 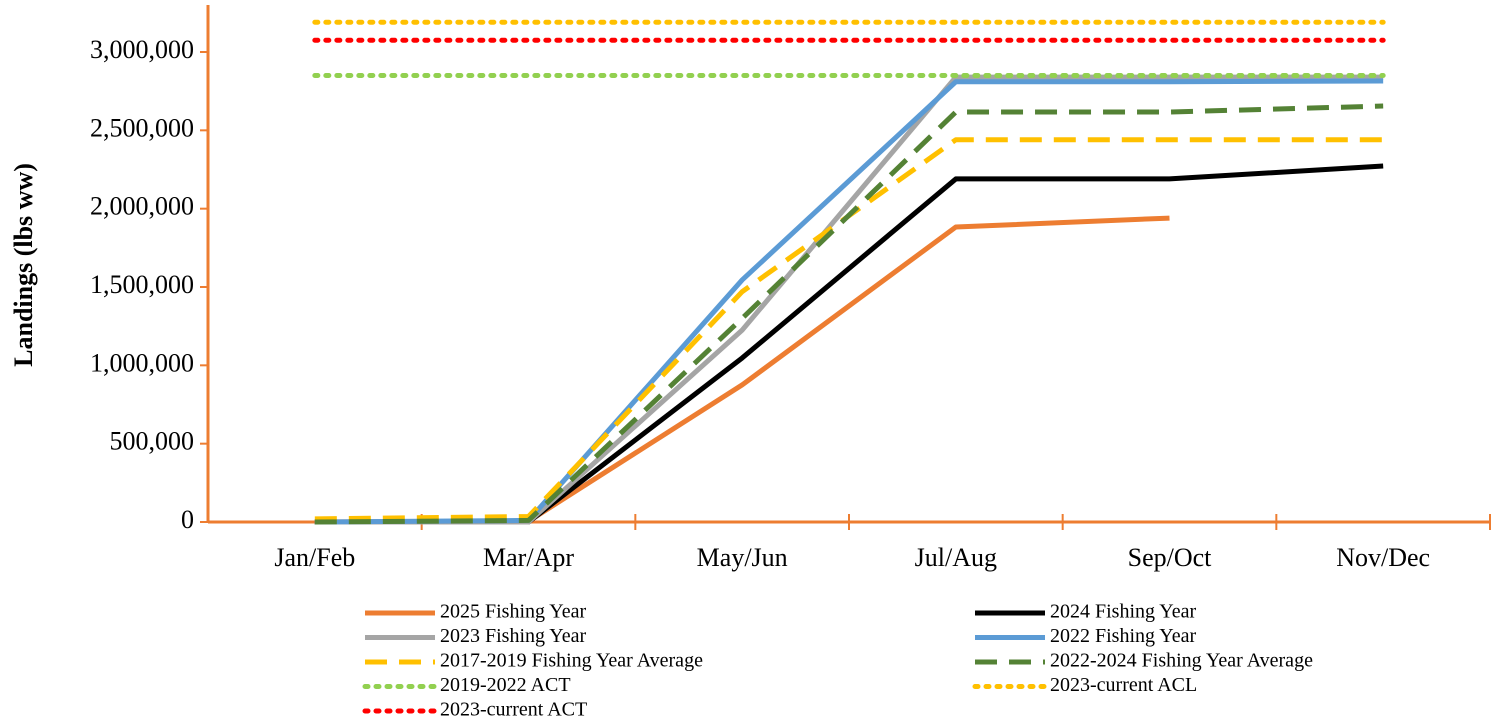 I want to click on legend-label: 2022-2024 Fishing Year Average, so click(x=1181, y=661).